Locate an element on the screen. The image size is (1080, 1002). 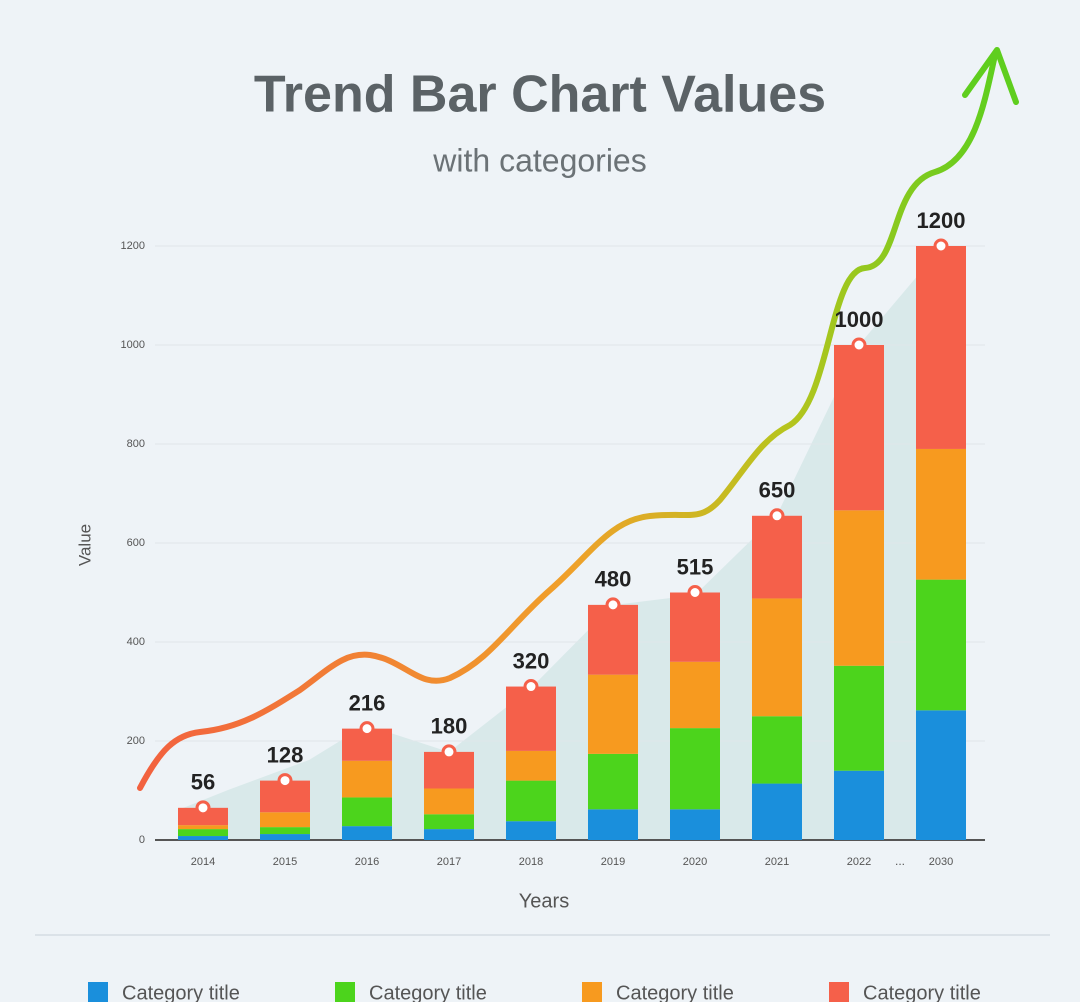
total-label: 650 is located at coordinates (777, 490).